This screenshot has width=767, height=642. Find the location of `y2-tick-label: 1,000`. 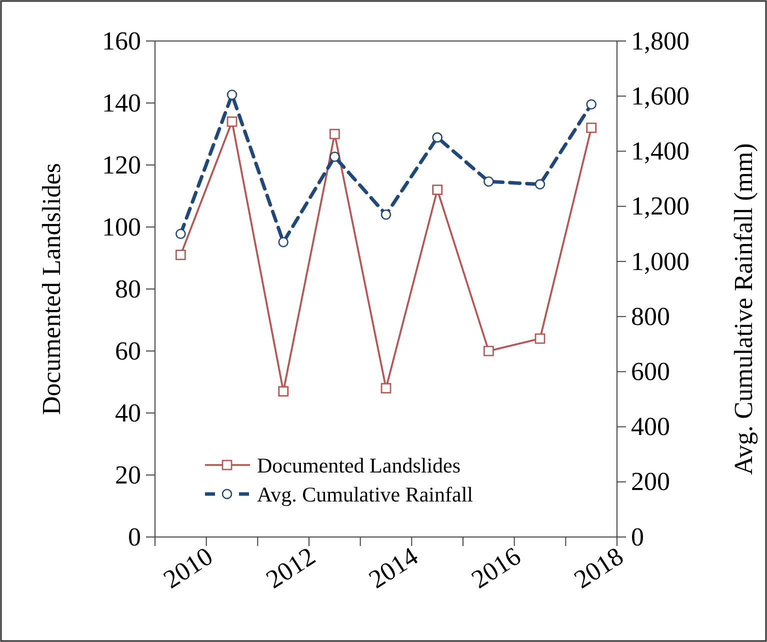

y2-tick-label: 1,000 is located at coordinates (660, 261).